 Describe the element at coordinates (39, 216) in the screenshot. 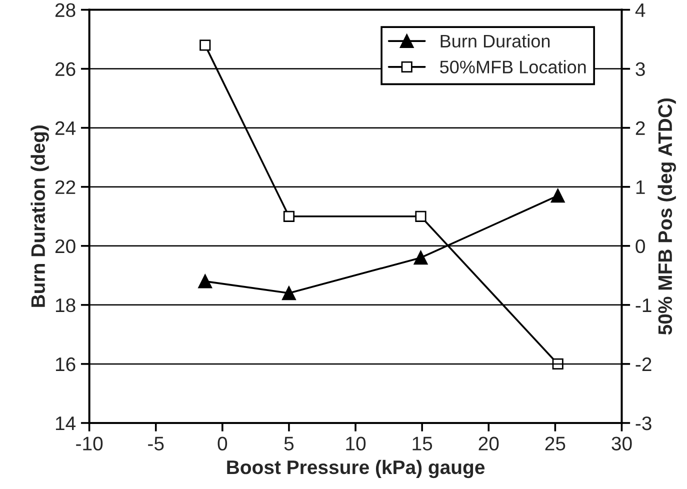

I see `y-axis-title: Burn Duration (deg)` at that location.